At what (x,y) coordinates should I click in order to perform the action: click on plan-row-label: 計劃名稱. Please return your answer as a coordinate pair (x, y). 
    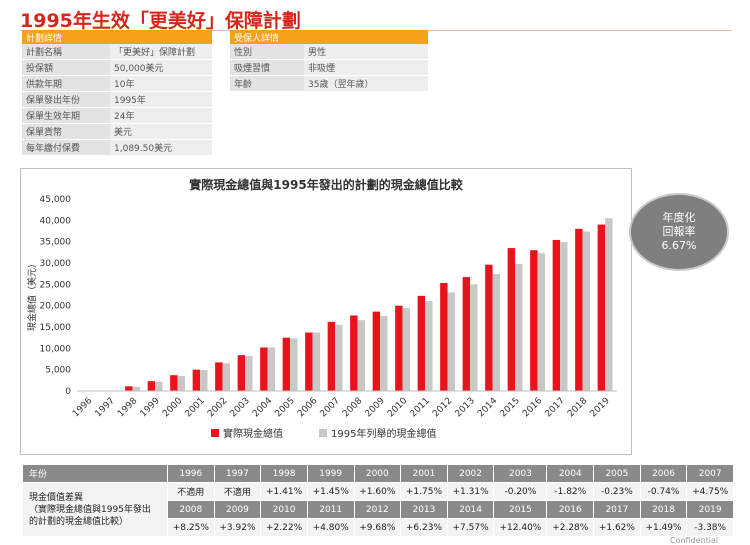
    Looking at the image, I should click on (66, 52).